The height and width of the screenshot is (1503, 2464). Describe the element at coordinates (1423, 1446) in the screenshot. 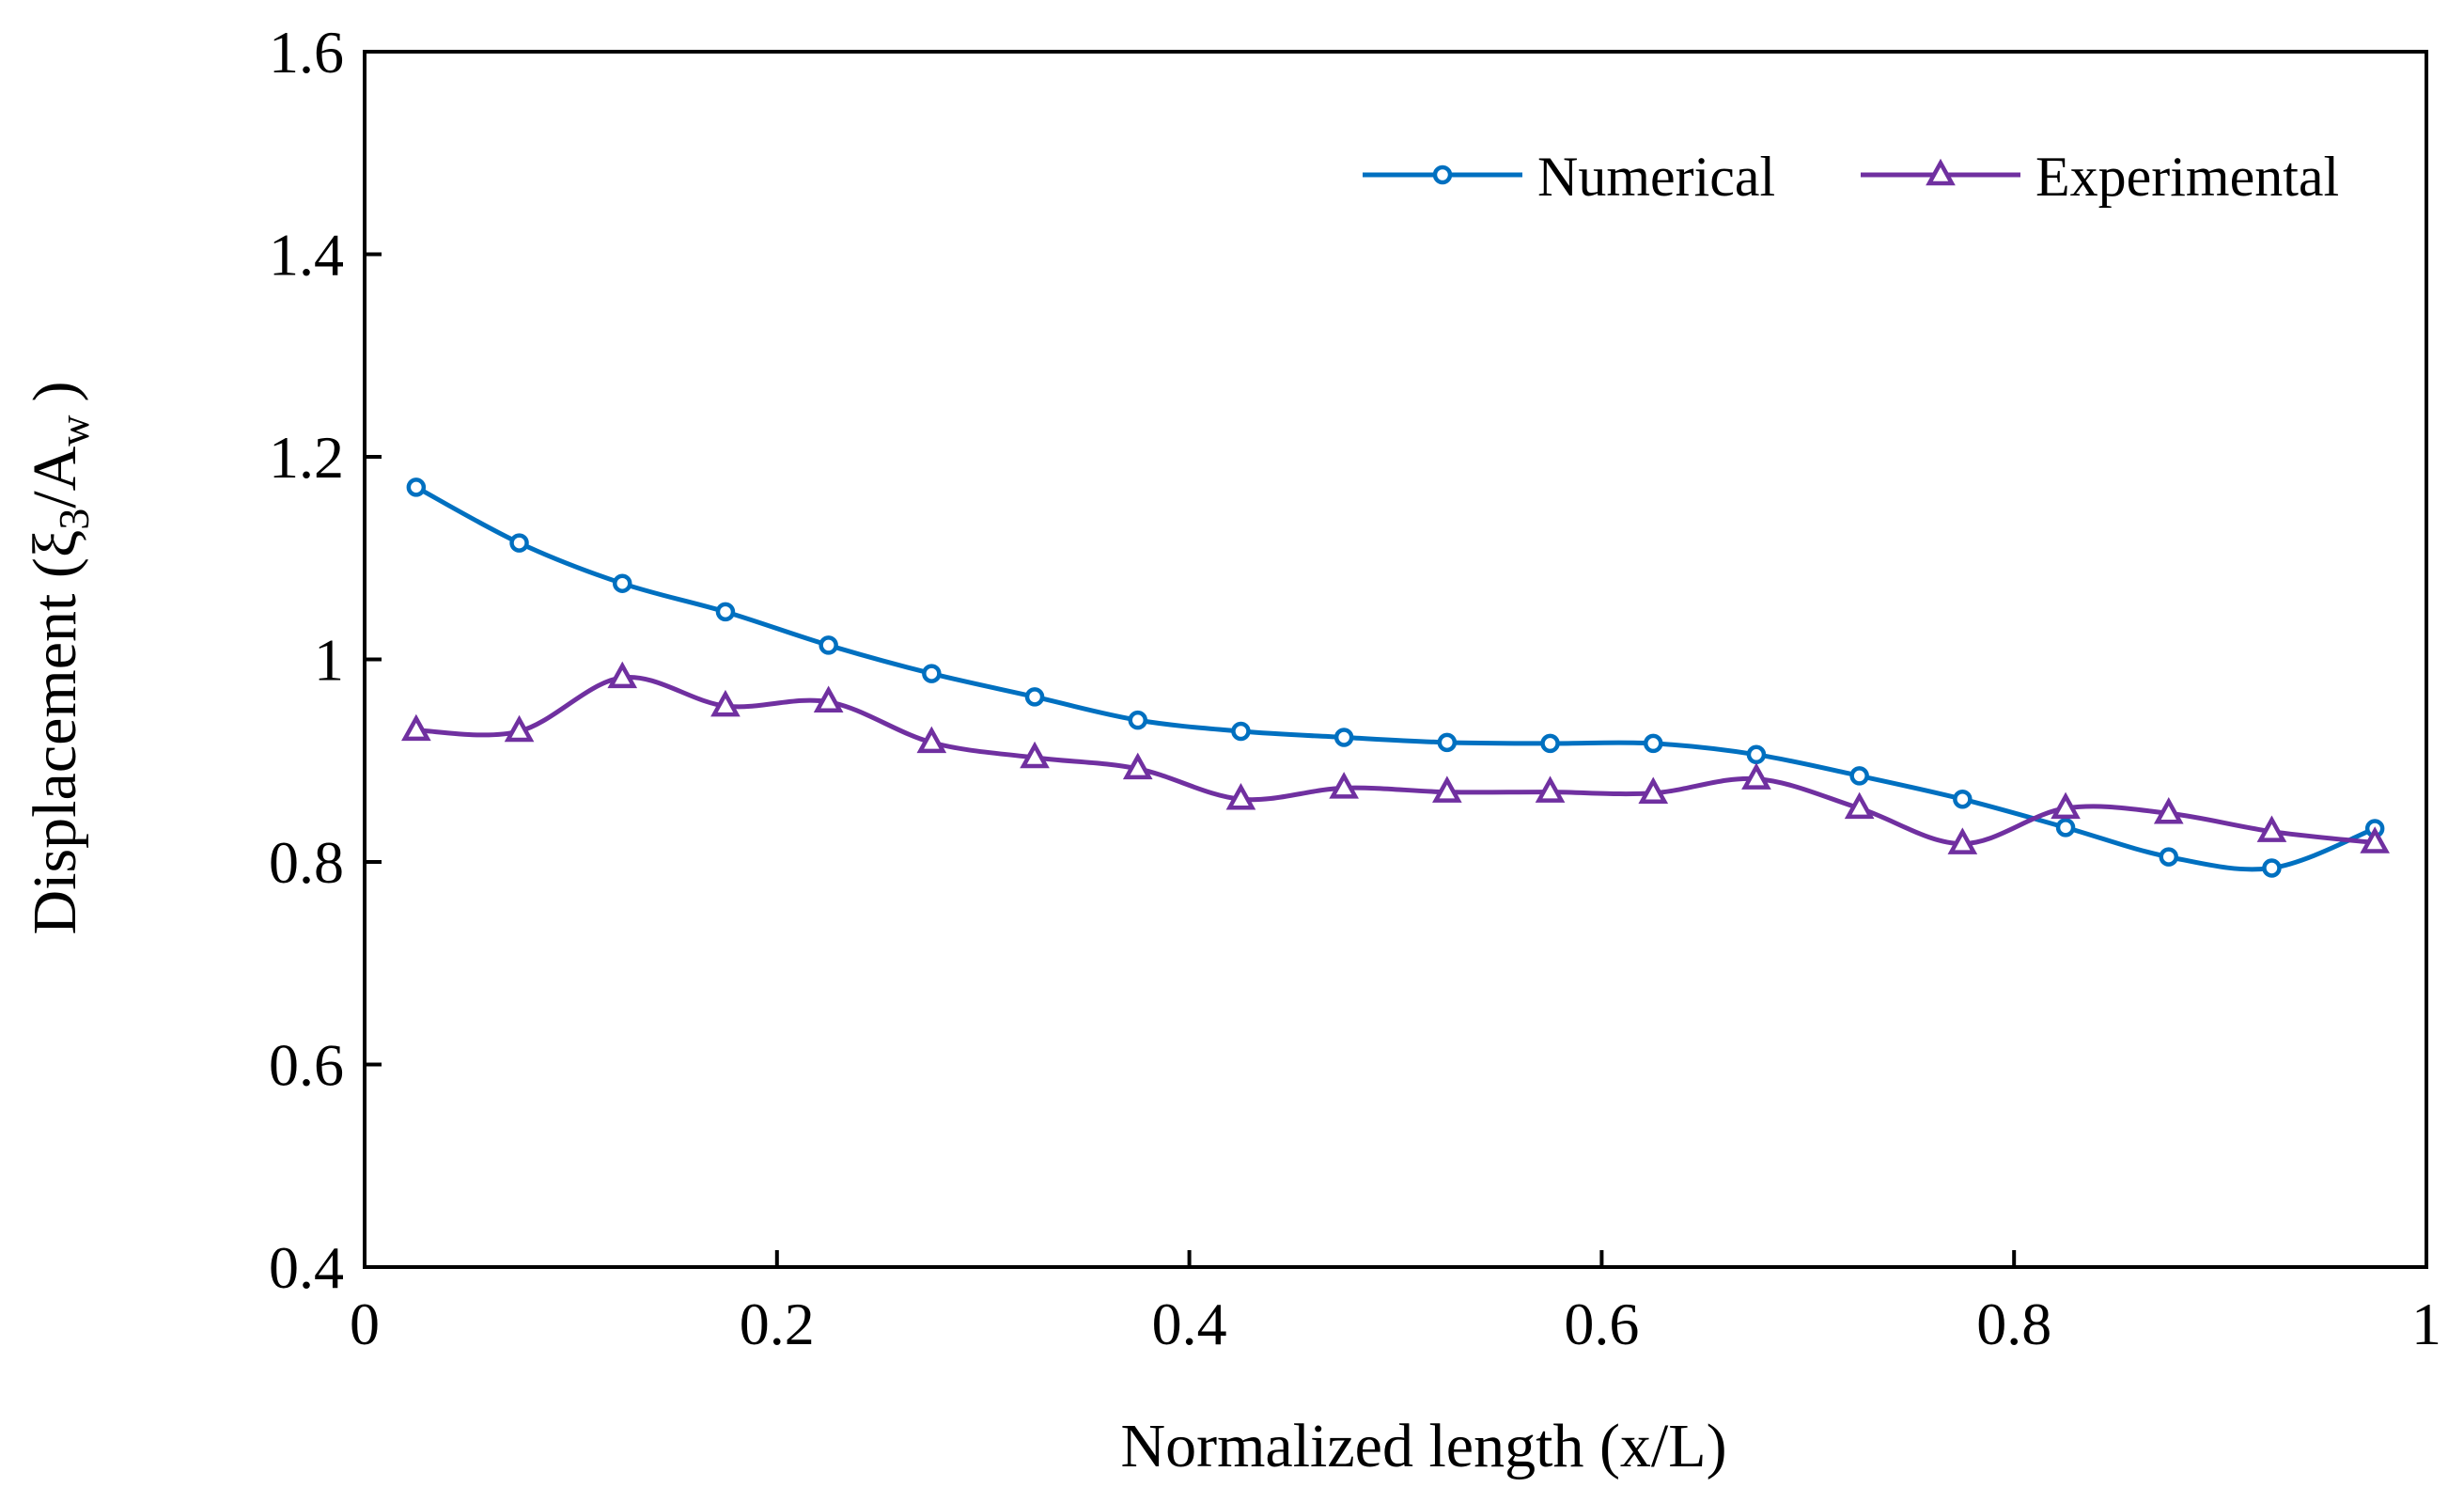

I see `x-axis-title: Normalized length (x/L)` at that location.